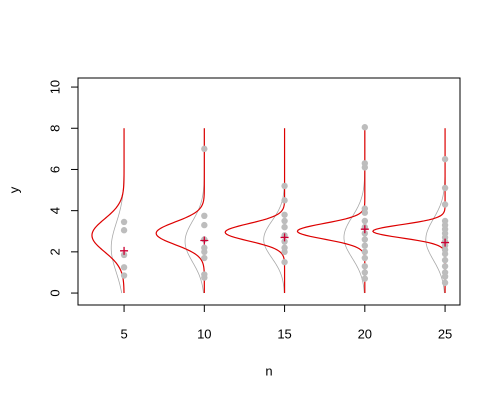 The image size is (500, 400). Describe the element at coordinates (54, 87) in the screenshot. I see `y-tick-label: 10` at that location.